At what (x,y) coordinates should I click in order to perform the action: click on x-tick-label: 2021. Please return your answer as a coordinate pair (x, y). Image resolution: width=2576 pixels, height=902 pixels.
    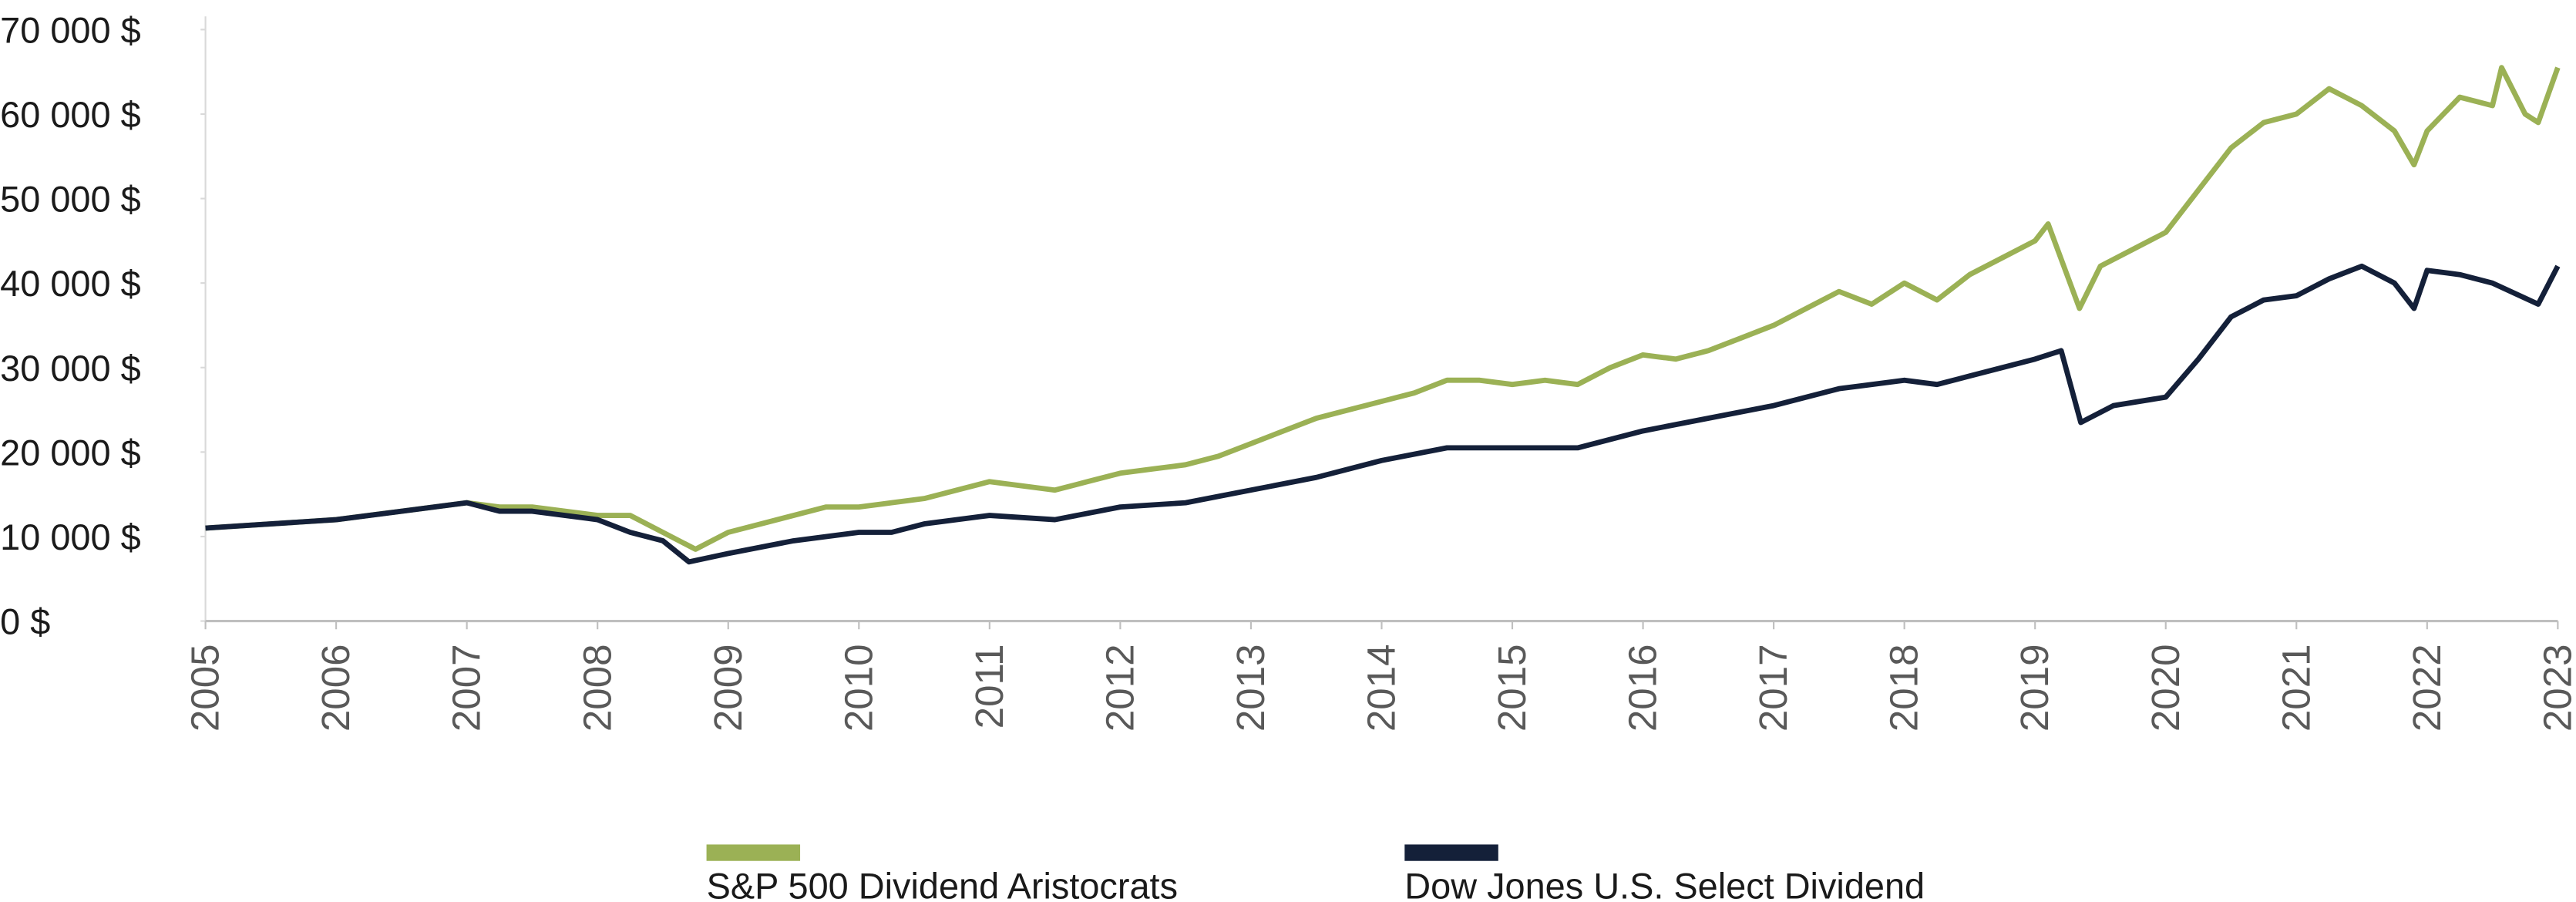
    Looking at the image, I should click on (2296, 688).